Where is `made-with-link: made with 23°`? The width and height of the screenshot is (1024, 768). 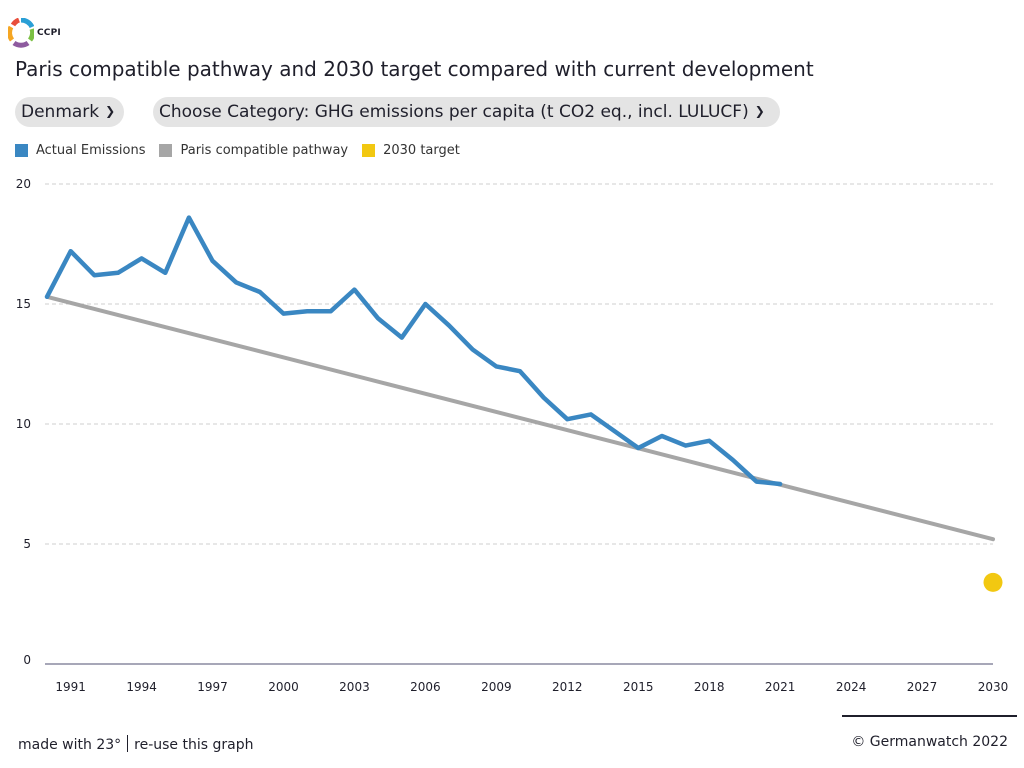 made-with-link: made with 23° is located at coordinates (70, 745).